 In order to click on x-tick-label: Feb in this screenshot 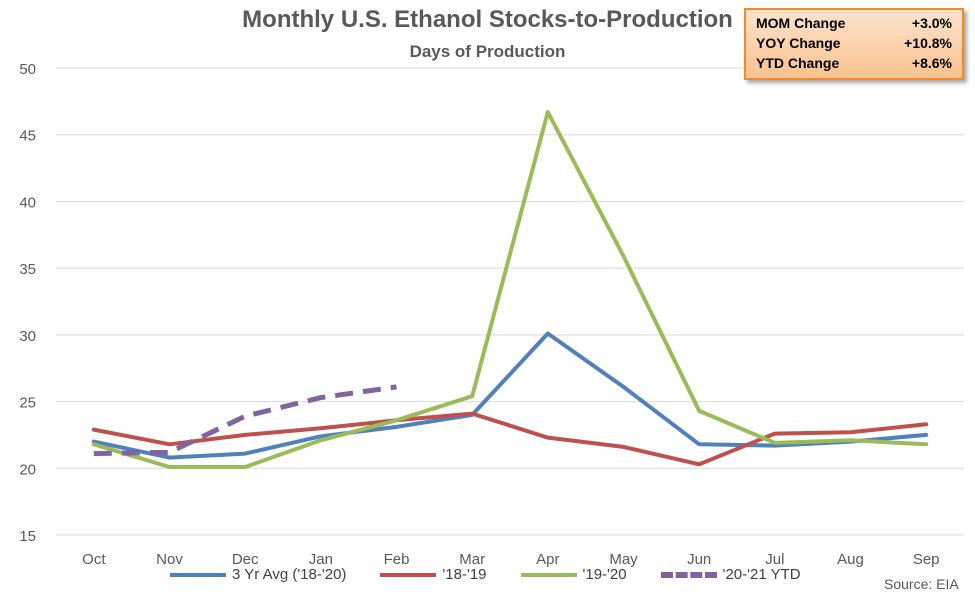, I will do `click(397, 559)`.